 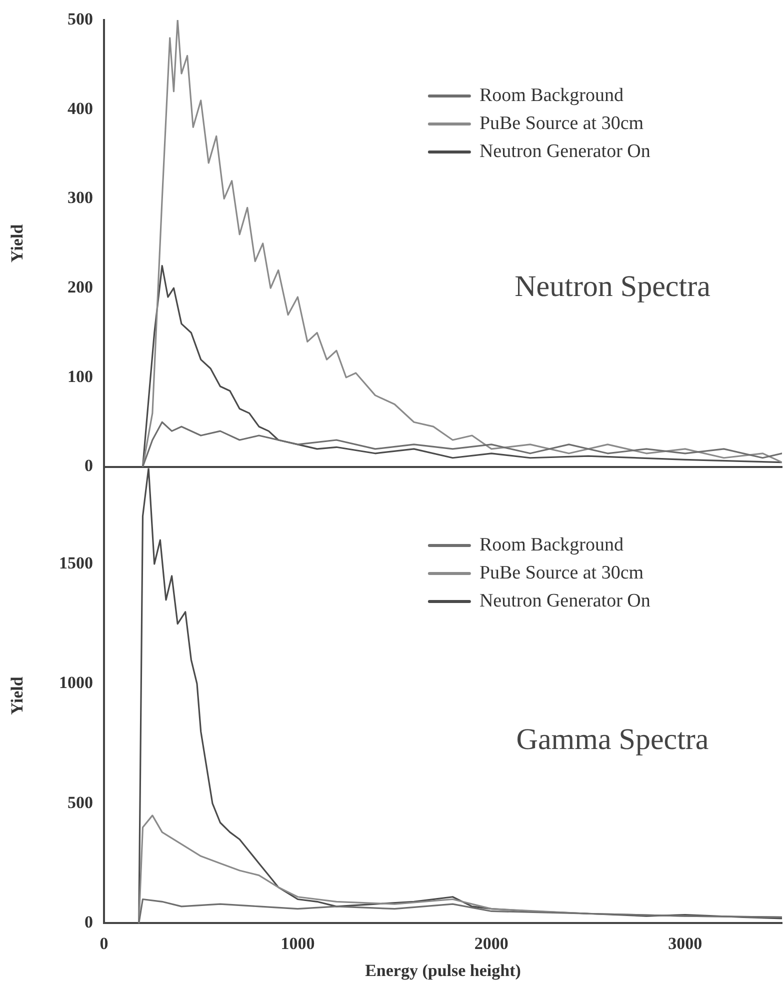 I want to click on x-tick-label: 3000, so click(x=685, y=943).